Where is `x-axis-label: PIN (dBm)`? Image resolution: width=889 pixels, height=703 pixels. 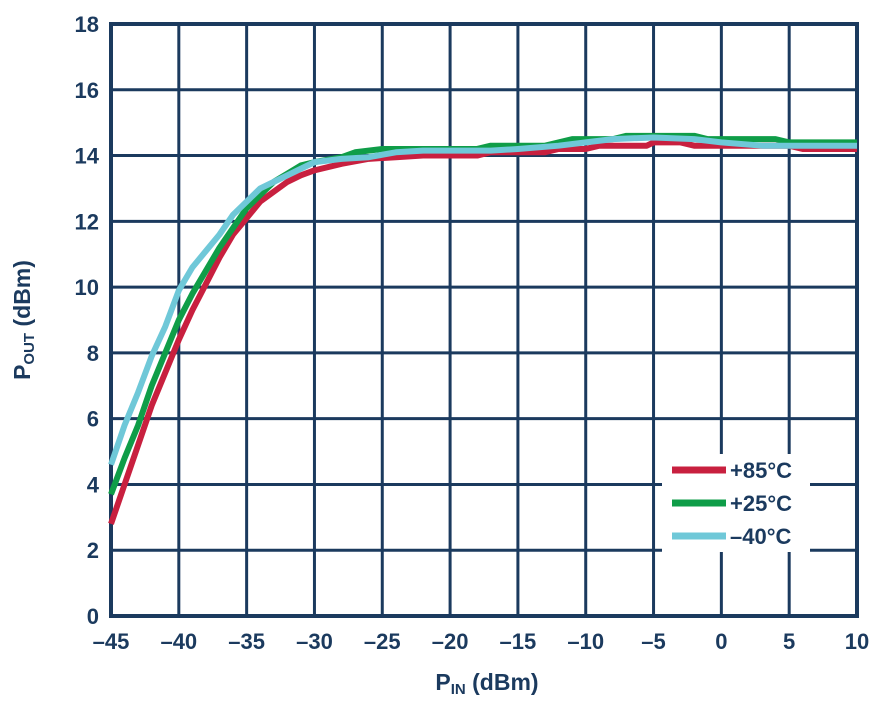 x-axis-label: PIN (dBm) is located at coordinates (486, 683).